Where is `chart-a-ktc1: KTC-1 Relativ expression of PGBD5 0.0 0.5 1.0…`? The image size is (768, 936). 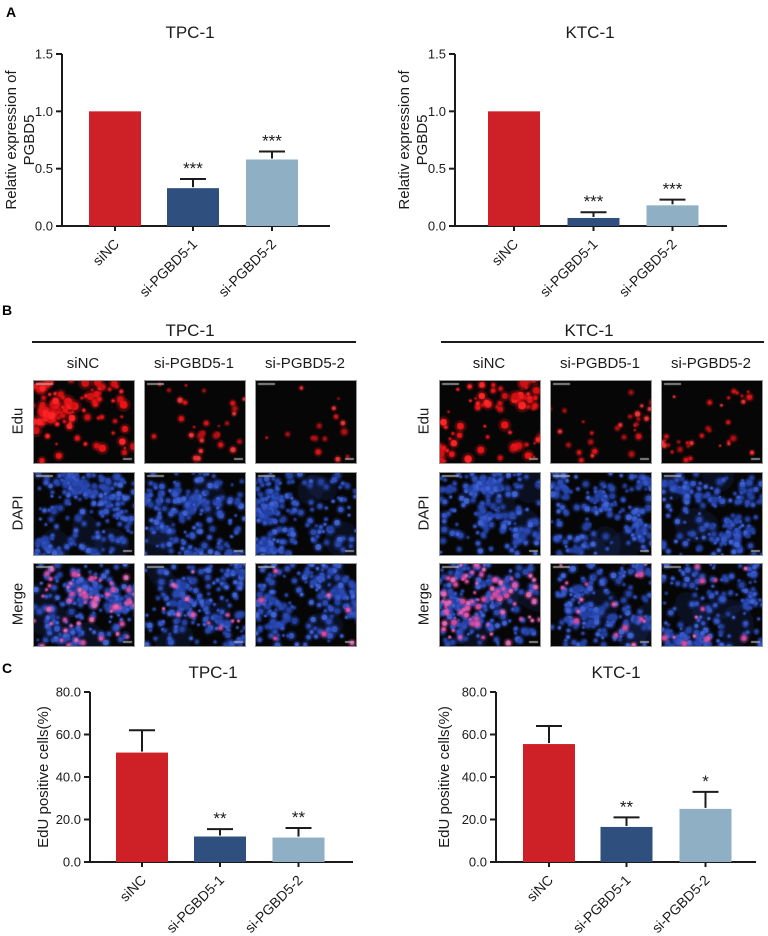
chart-a-ktc1: KTC-1 Relativ expression of PGBD5 0.0 0.5 1.0… is located at coordinates (561, 161).